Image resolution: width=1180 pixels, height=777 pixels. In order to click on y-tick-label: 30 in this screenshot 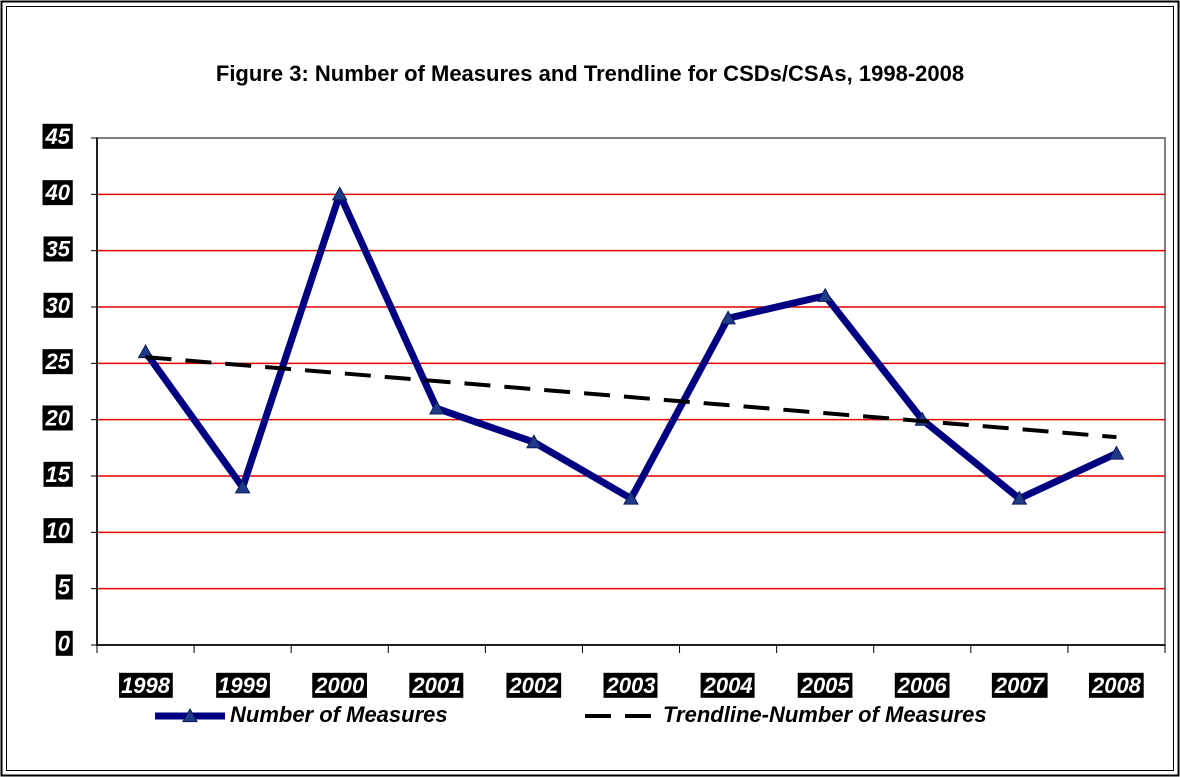, I will do `click(58, 305)`.